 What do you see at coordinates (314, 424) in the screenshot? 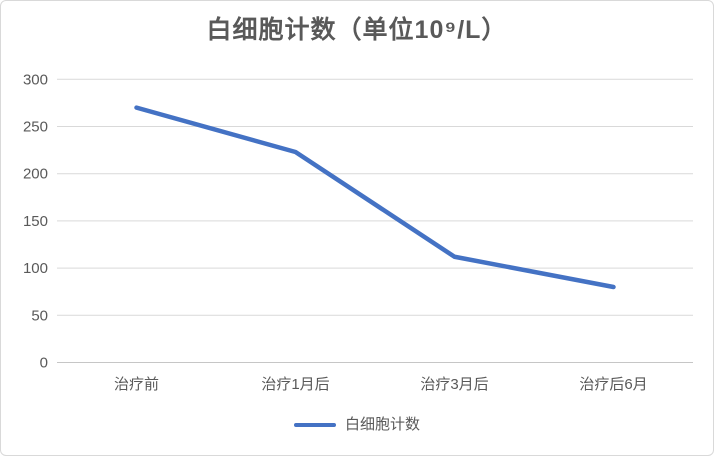
I see `legend-line-swatch` at bounding box center [314, 424].